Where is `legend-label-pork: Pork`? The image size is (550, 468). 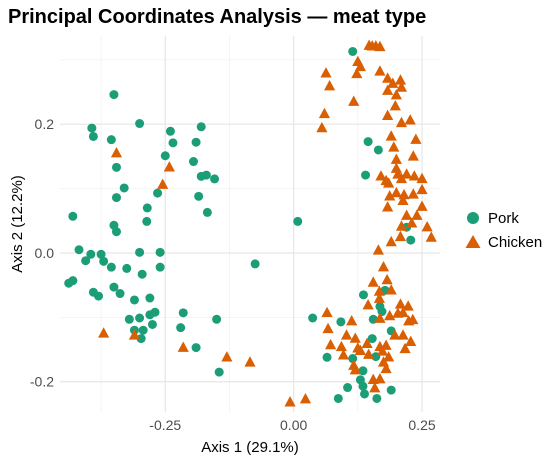 legend-label-pork: Pork is located at coordinates (503, 218).